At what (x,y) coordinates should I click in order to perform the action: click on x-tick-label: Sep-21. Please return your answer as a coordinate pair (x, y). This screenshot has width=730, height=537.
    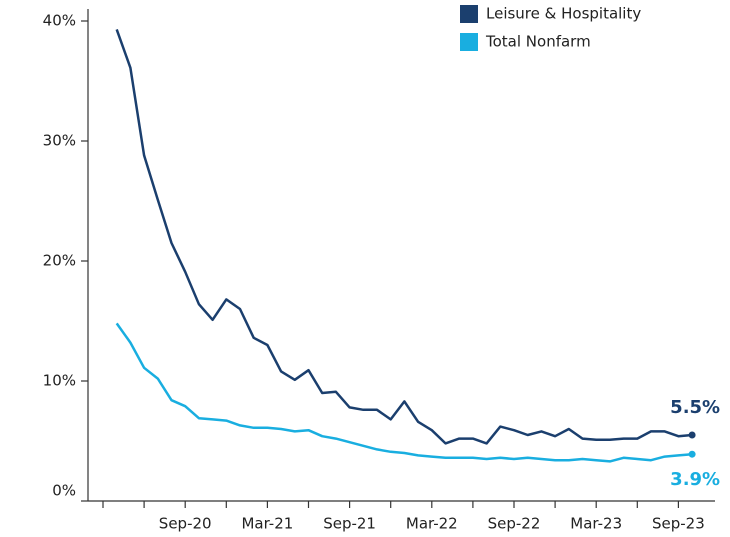
    Looking at the image, I should click on (349, 524).